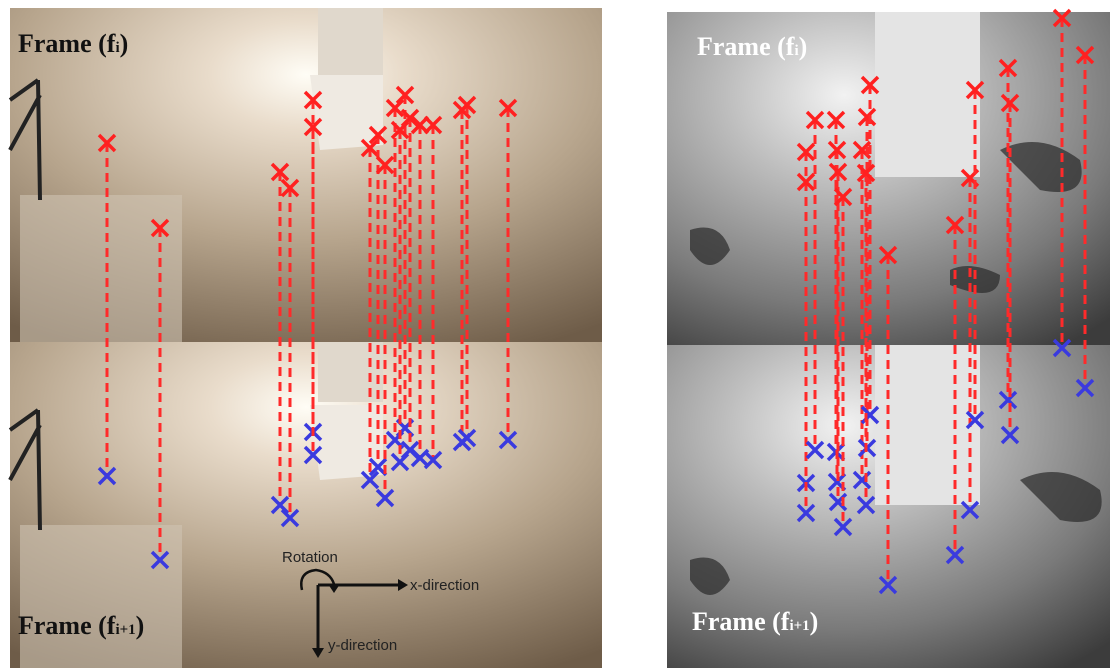  I want to click on annotation-text: x-direction, so click(444, 585).